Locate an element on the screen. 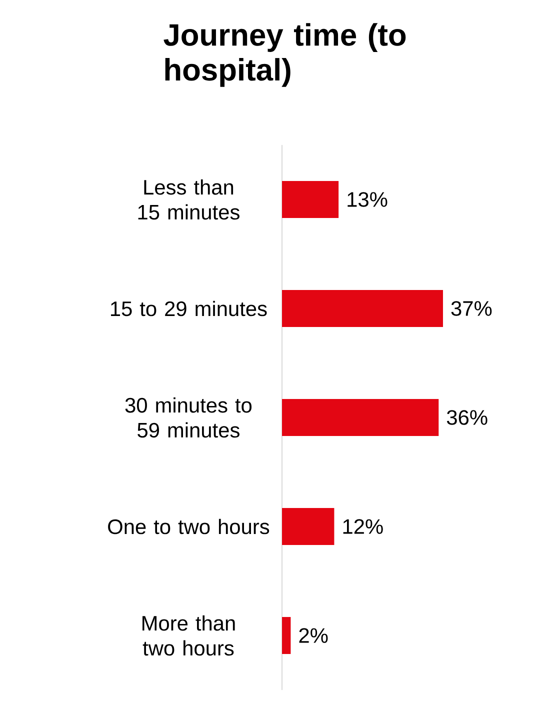  data-label: 2% is located at coordinates (313, 635).